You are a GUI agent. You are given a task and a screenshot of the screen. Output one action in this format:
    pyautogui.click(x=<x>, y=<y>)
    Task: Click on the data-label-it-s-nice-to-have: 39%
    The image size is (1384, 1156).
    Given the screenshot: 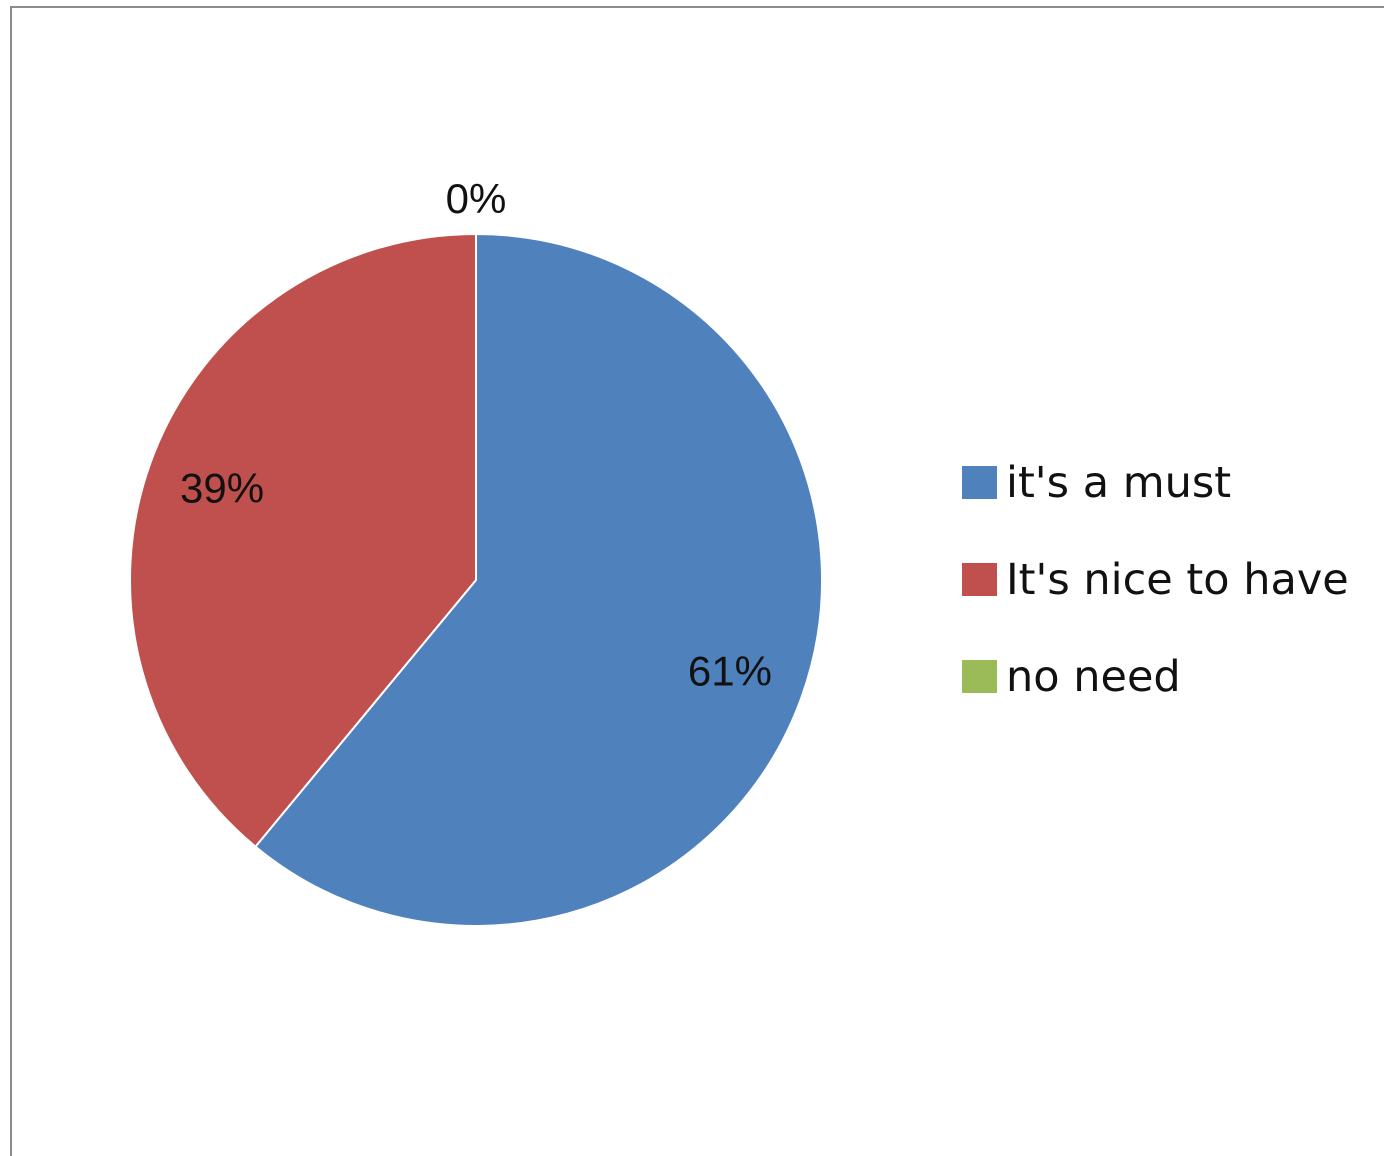 What is the action you would take?
    pyautogui.click(x=222, y=488)
    